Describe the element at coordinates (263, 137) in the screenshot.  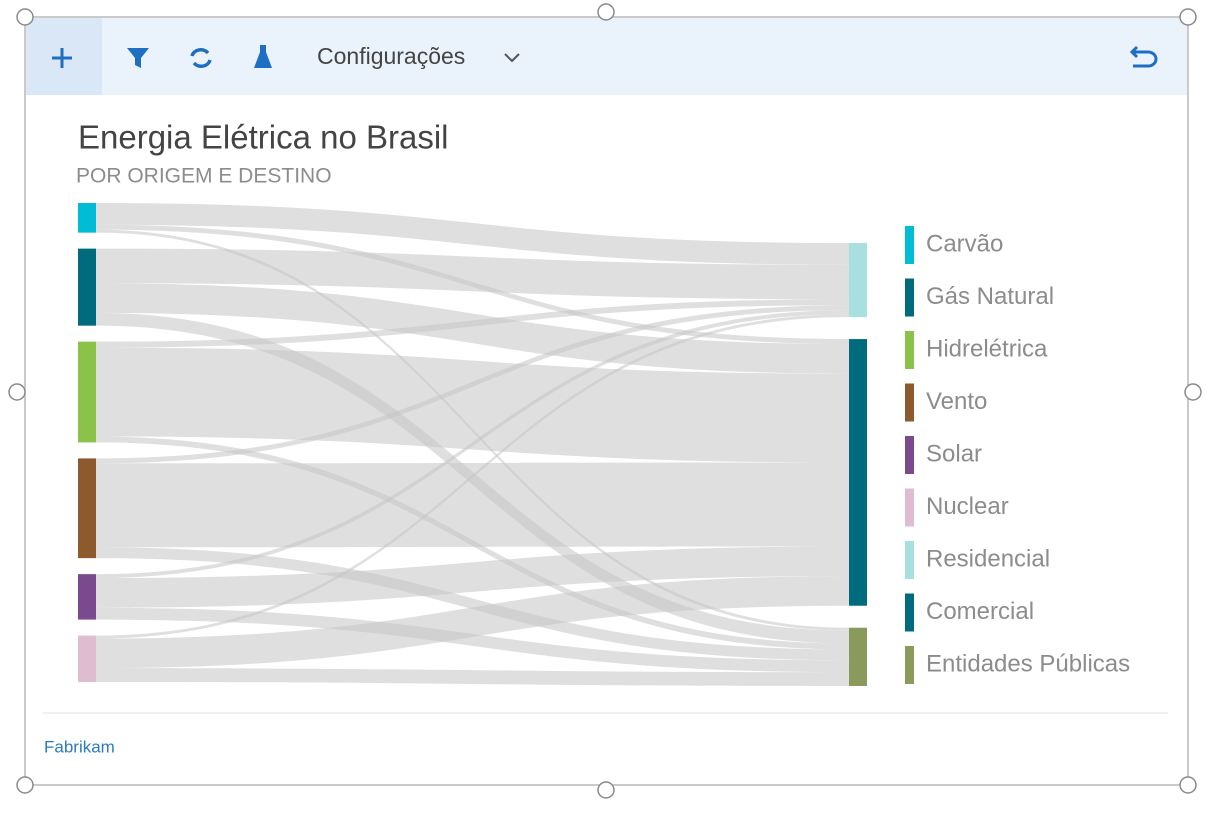
I see `chart-title: Energia Elétrica no Brasil` at that location.